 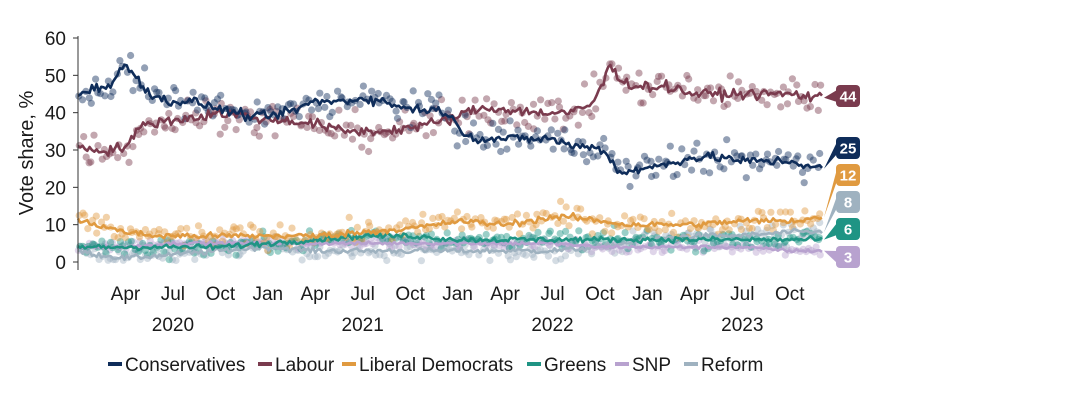 I want to click on series-line-greens, so click(x=450, y=241).